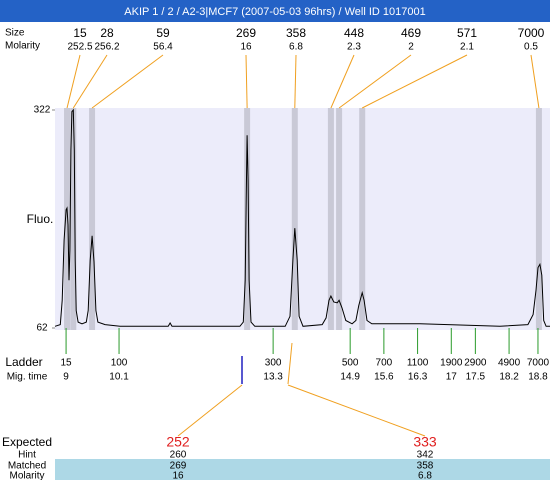 The height and width of the screenshot is (480, 550). What do you see at coordinates (296, 33) in the screenshot?
I see `peak-size: 358` at bounding box center [296, 33].